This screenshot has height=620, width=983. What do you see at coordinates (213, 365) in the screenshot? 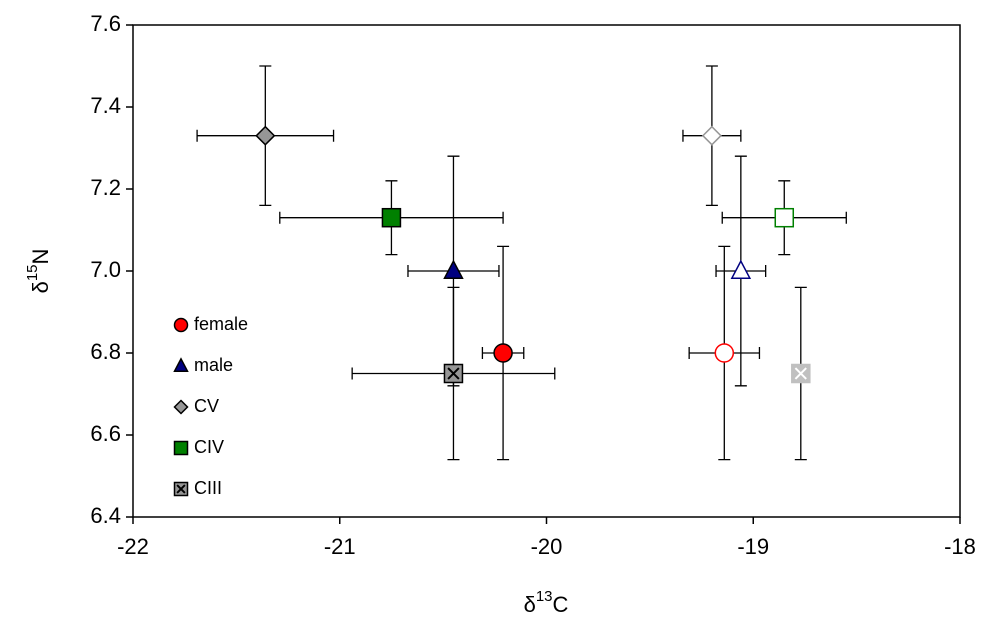
I see `legend-label: male` at bounding box center [213, 365].